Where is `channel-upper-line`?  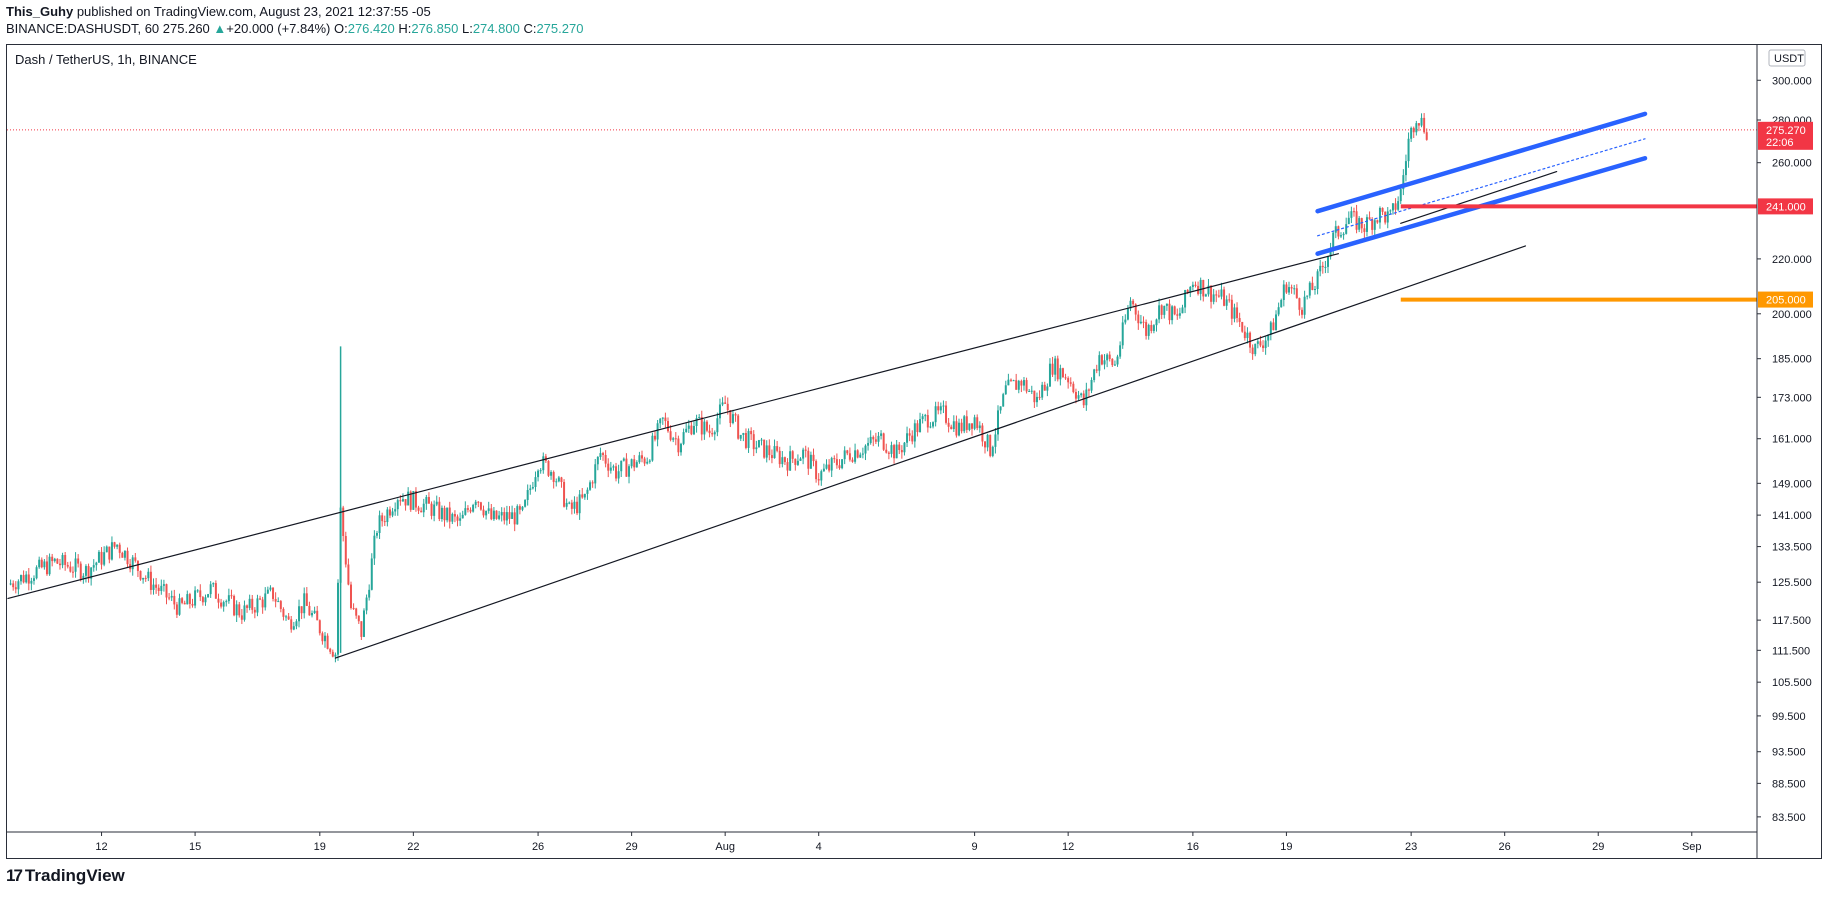
channel-upper-line is located at coordinates (1481, 162).